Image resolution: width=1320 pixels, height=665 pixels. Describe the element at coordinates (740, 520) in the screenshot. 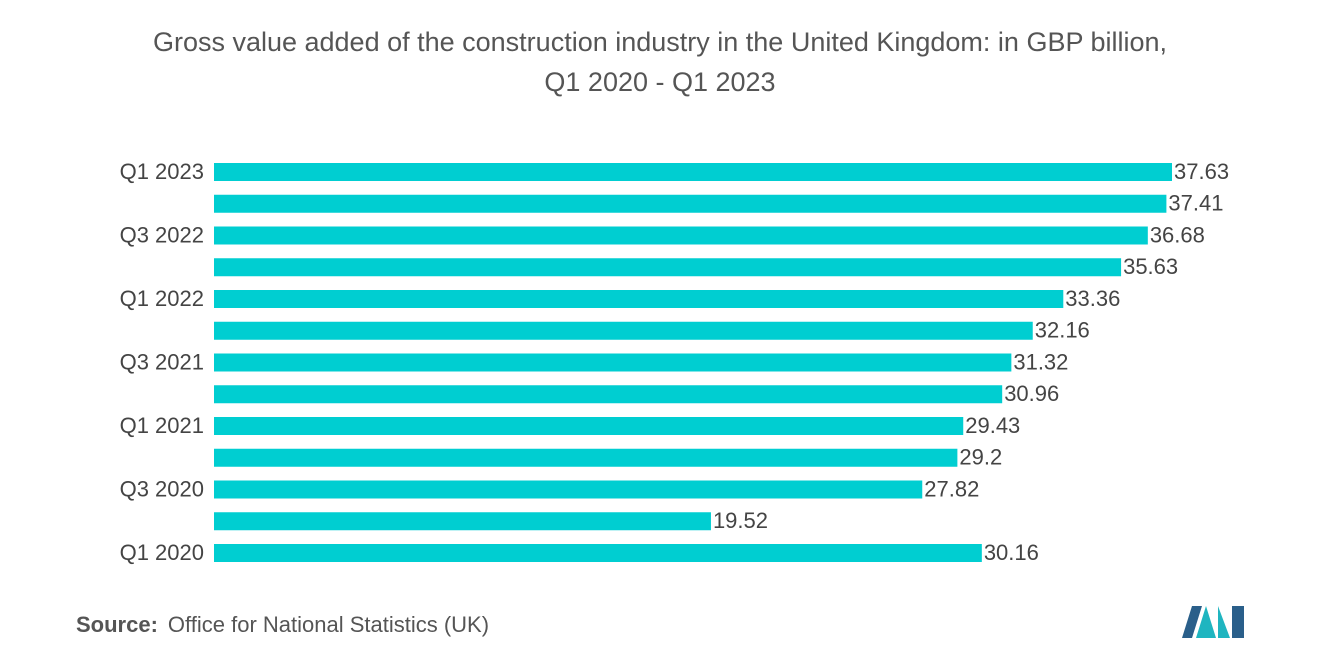

I see `value-label: 19.52` at that location.